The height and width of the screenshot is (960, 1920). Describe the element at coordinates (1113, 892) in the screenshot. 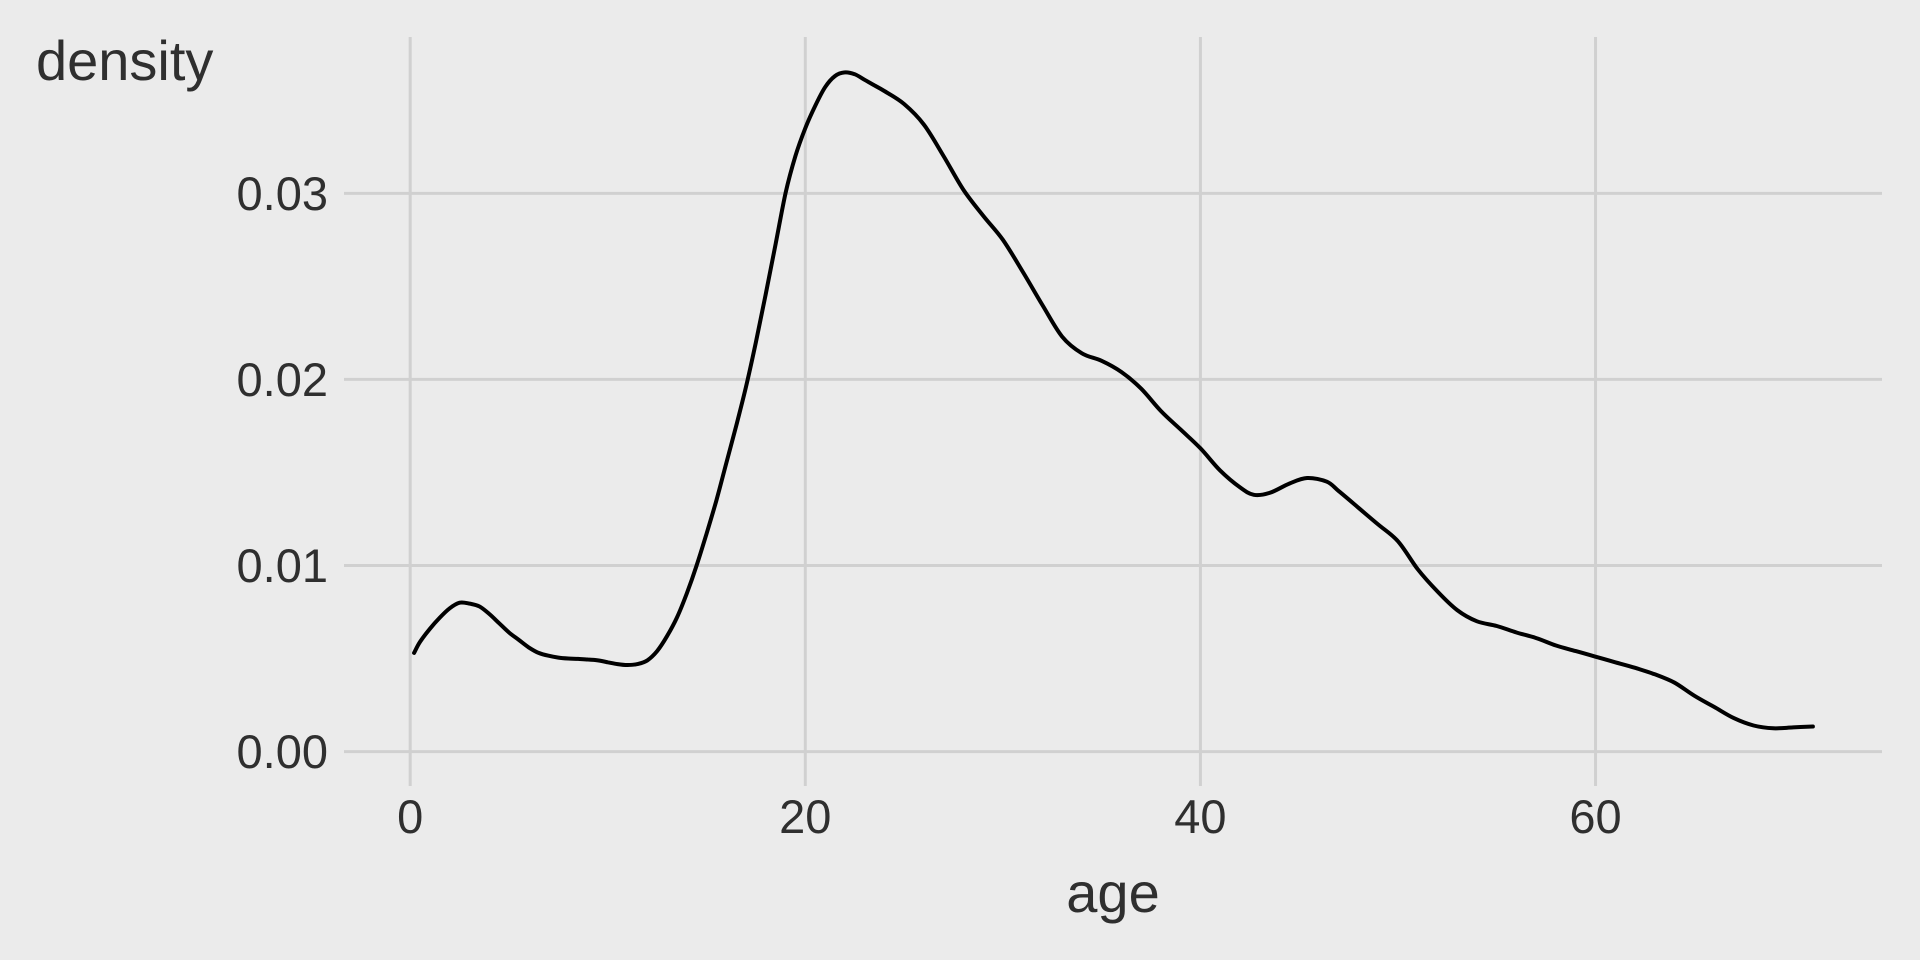

I see `x-axis-title: age` at that location.